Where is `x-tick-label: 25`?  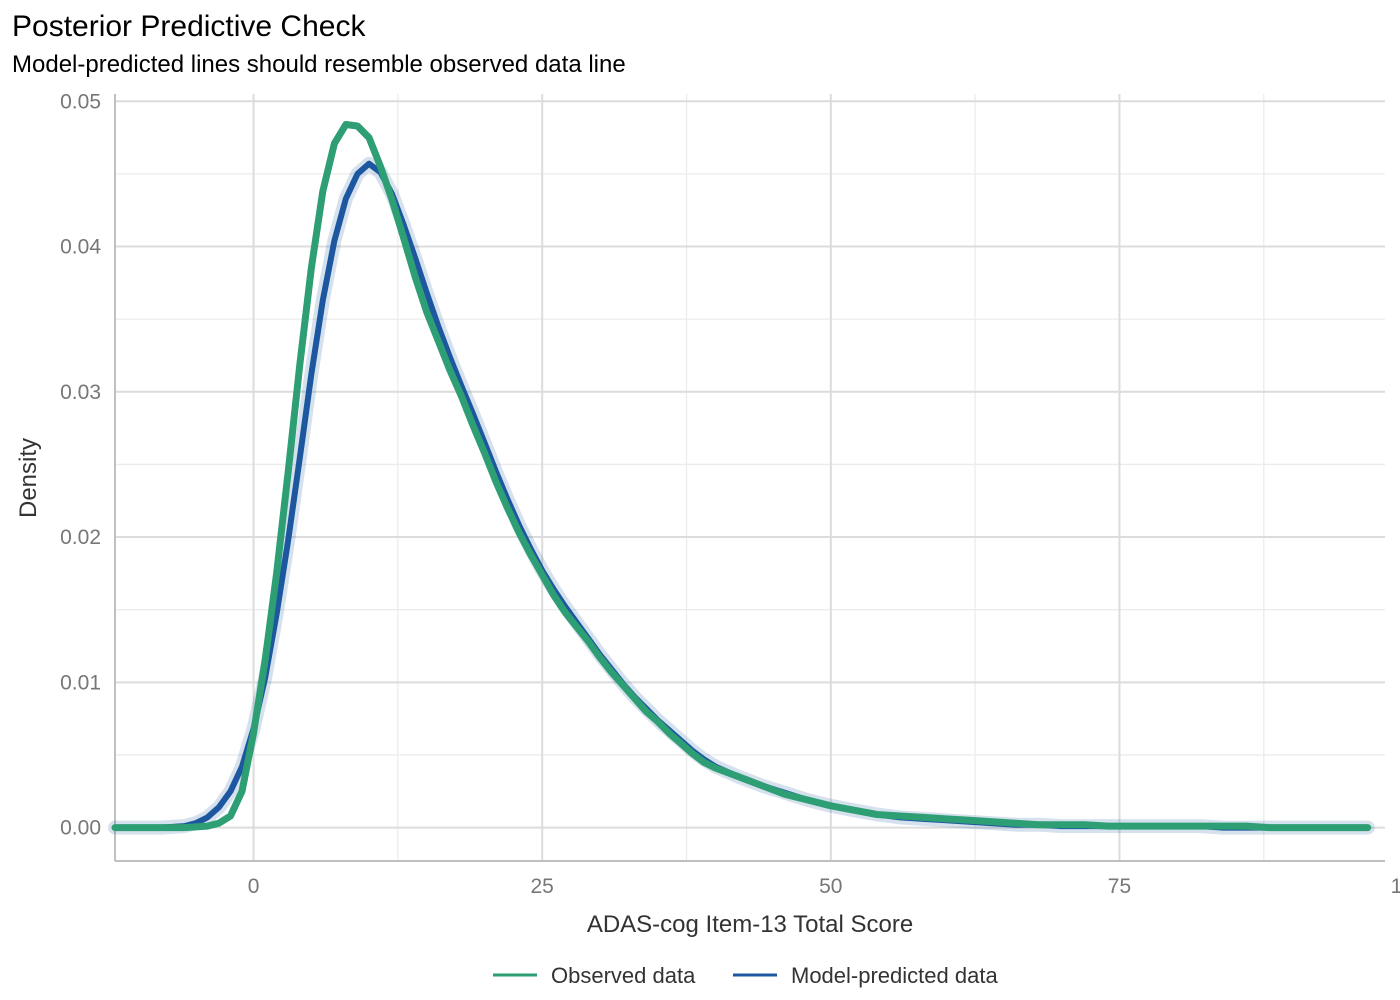
x-tick-label: 25 is located at coordinates (542, 886).